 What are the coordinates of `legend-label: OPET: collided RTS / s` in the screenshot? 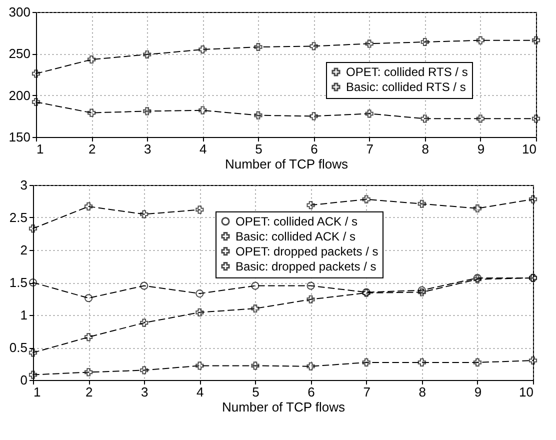 It's located at (407, 72).